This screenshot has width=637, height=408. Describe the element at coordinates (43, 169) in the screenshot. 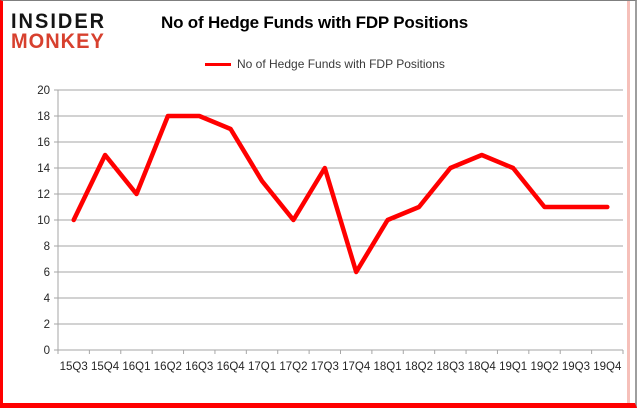

I see `y-axis-label: 14` at that location.